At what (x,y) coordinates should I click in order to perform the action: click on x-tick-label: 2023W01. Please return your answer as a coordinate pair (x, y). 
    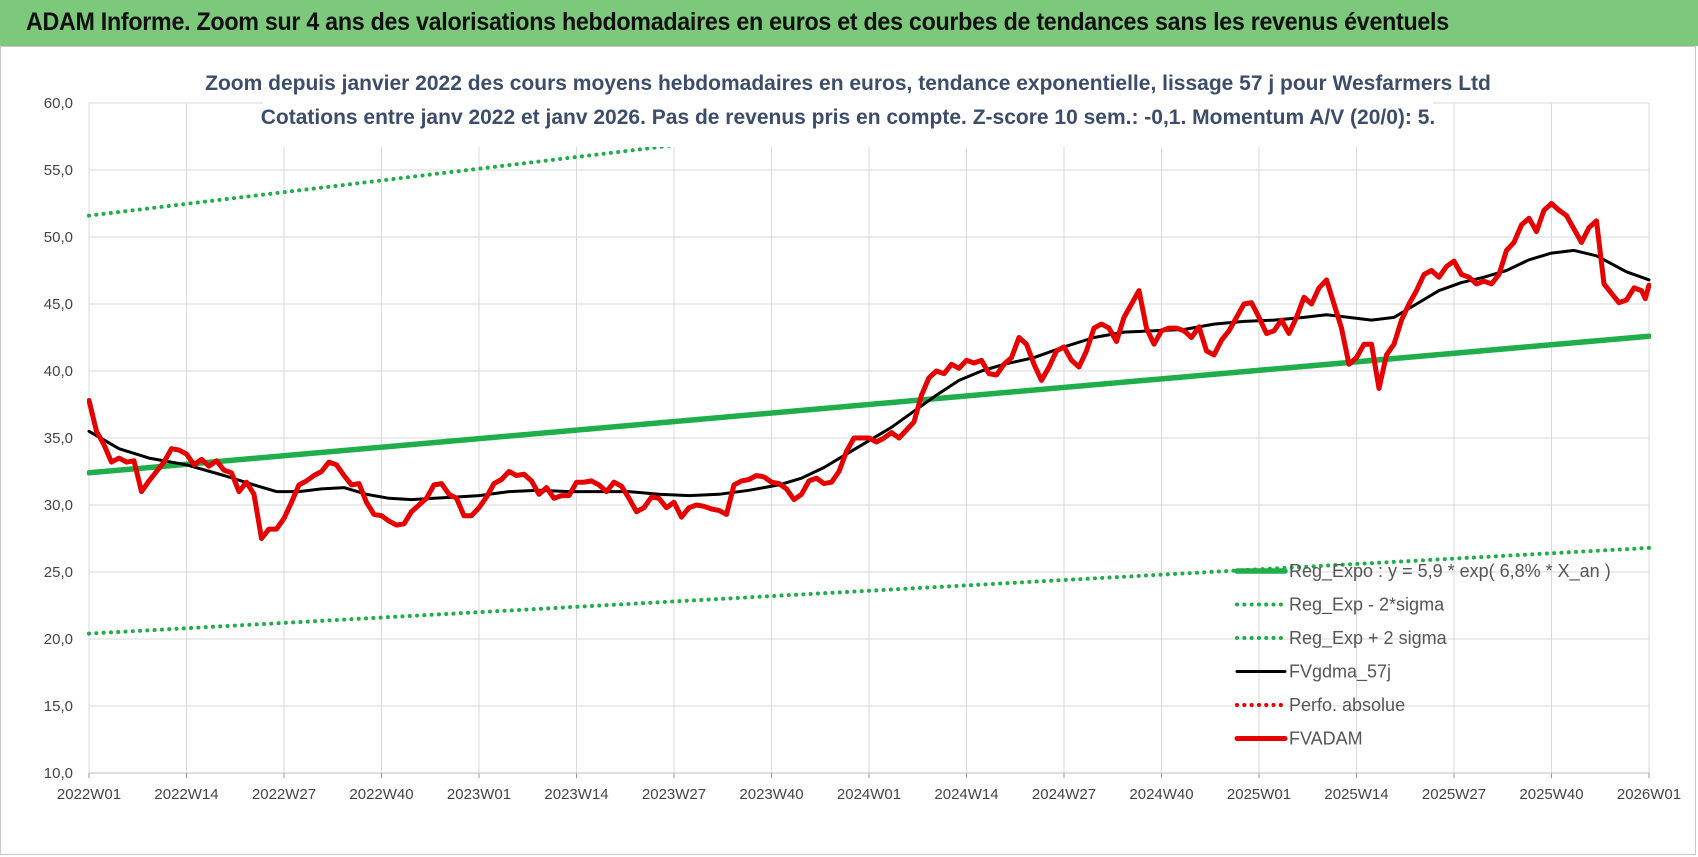
    Looking at the image, I should click on (479, 794).